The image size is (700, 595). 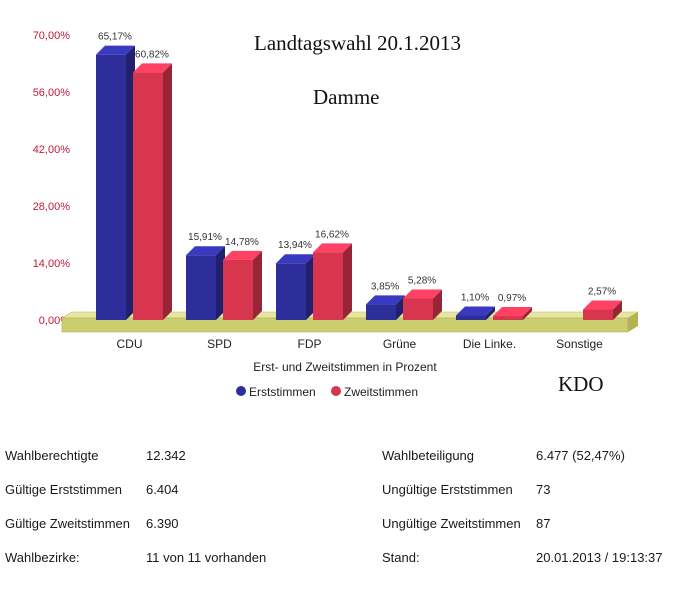 What do you see at coordinates (67, 523) in the screenshot?
I see `stats-label: Gültige Zweitstimmen` at bounding box center [67, 523].